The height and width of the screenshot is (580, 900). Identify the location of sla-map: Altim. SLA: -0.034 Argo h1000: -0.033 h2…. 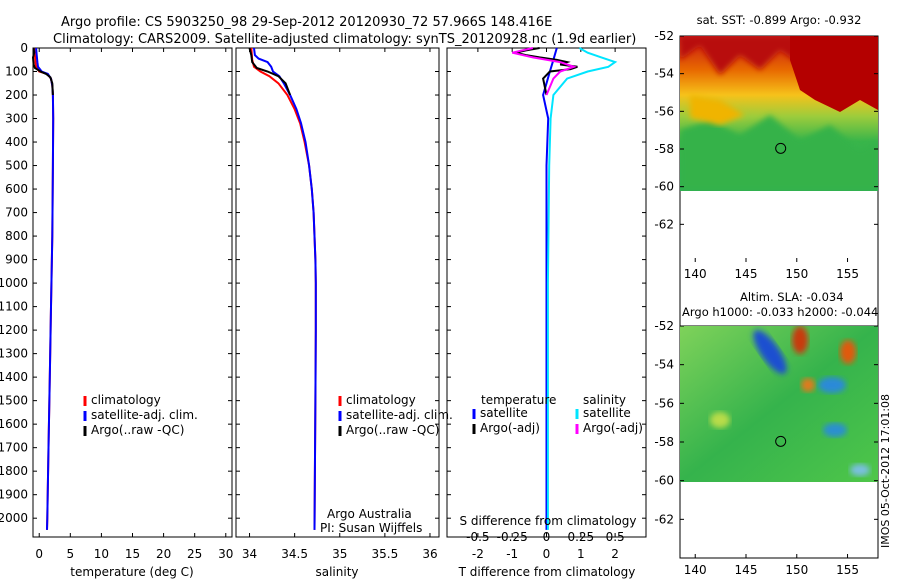
(766, 433).